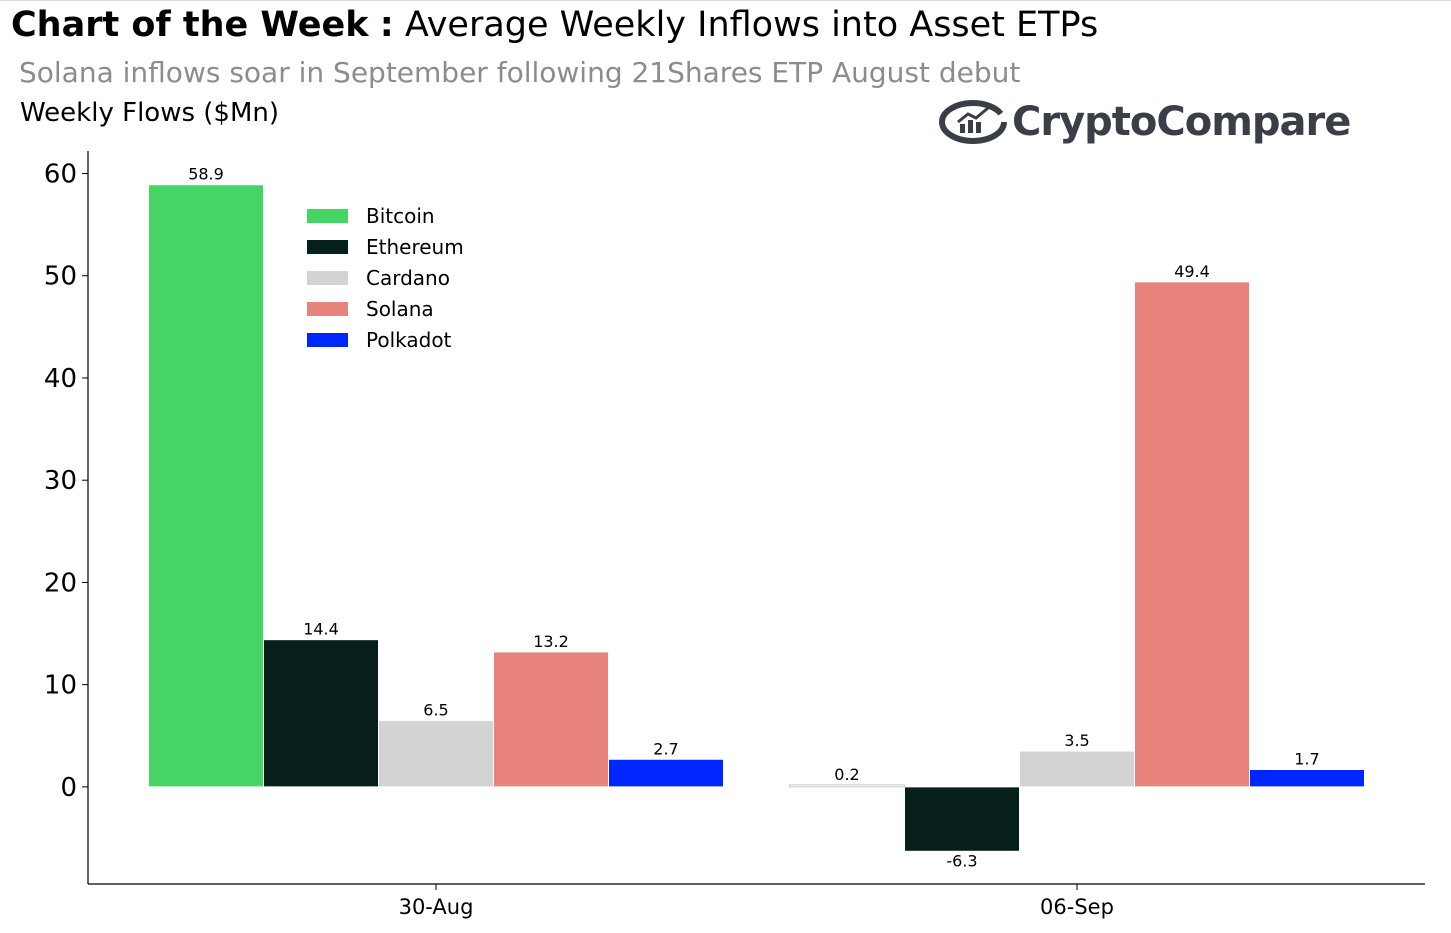 The image size is (1451, 933). I want to click on data-label: 49.4, so click(1192, 271).